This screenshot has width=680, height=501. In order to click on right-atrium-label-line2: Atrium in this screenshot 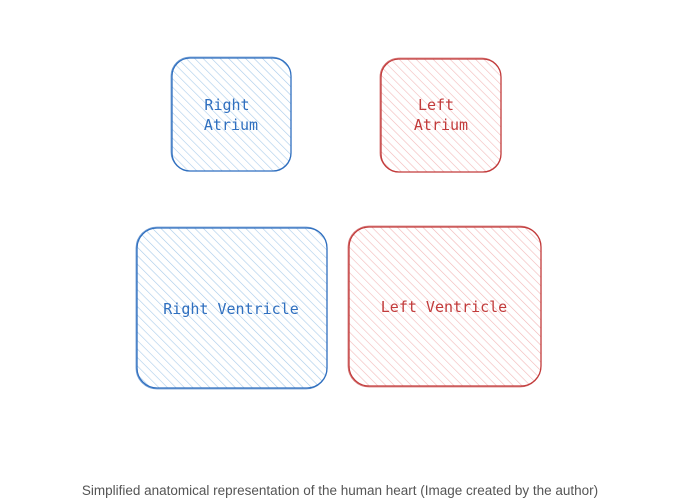, I will do `click(231, 125)`.